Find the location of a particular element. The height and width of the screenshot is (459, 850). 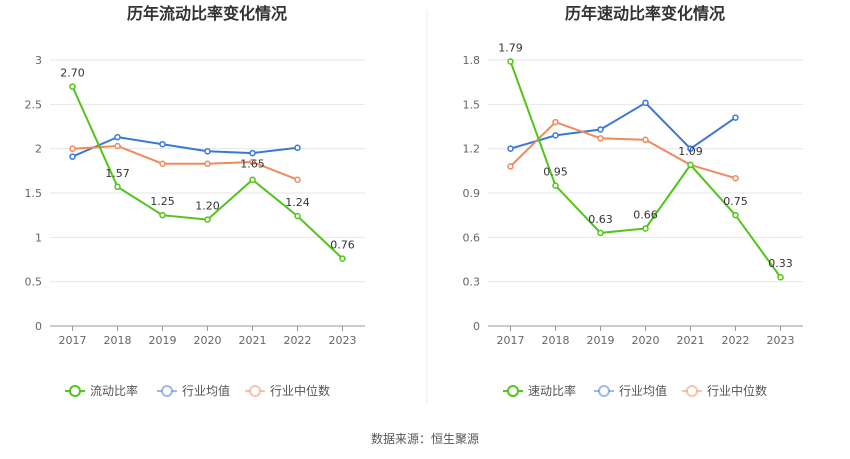

y-tick-label: 2 is located at coordinates (38, 149).